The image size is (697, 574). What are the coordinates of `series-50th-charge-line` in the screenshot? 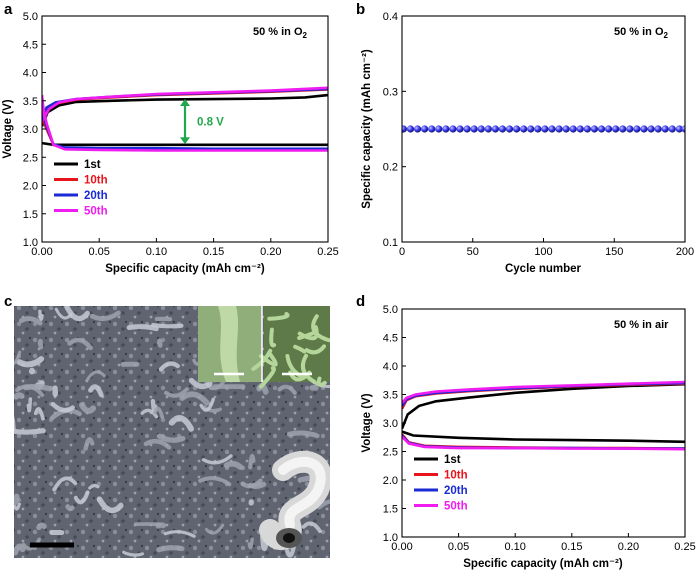 It's located at (185, 104).